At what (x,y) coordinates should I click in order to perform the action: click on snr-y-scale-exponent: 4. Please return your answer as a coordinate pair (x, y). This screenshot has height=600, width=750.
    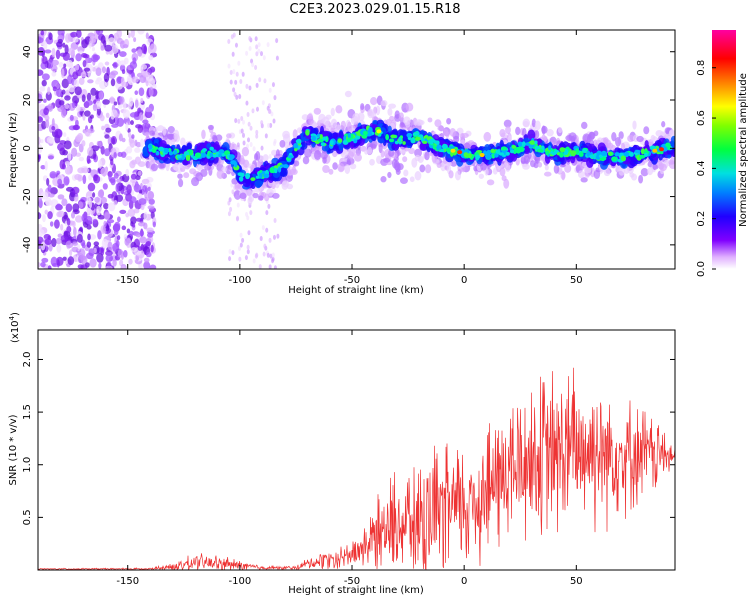
    Looking at the image, I should click on (12, 317).